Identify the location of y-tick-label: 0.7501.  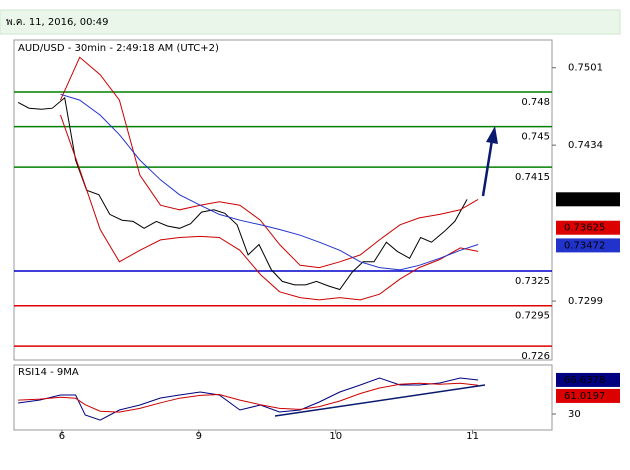
(585, 68).